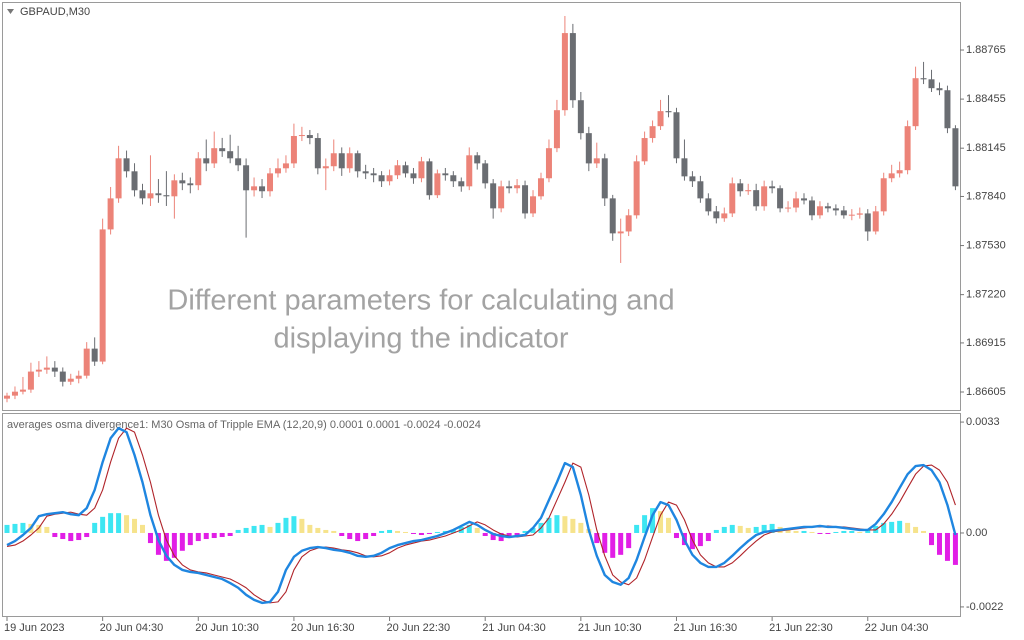 Image resolution: width=1024 pixels, height=640 pixels. I want to click on annotation: Different parameters for calculating and, so click(420, 301).